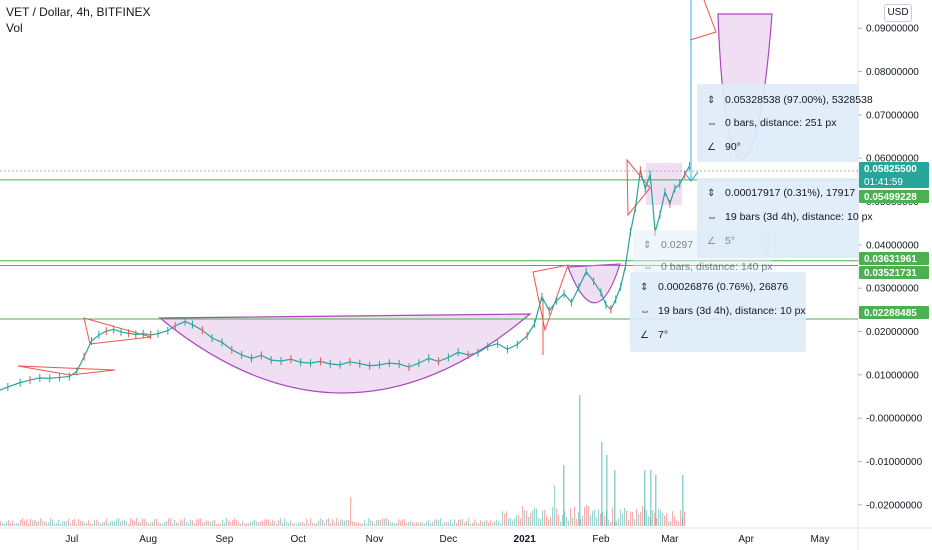 The width and height of the screenshot is (932, 550). I want to click on y-tick-label: -0.01000000, so click(894, 462).